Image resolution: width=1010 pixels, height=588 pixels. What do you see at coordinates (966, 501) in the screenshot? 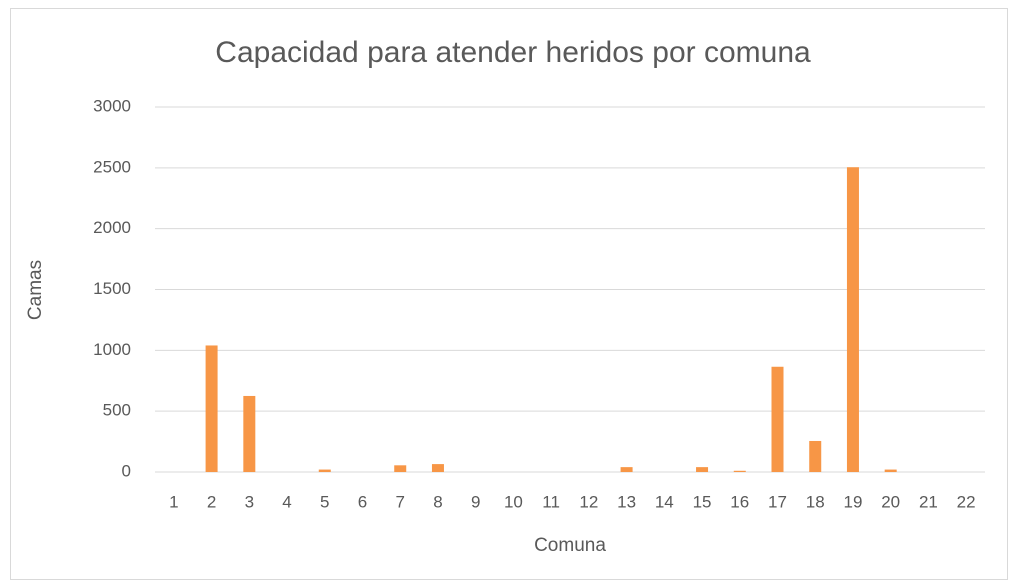
I see `x-tick-label: 22` at bounding box center [966, 501].